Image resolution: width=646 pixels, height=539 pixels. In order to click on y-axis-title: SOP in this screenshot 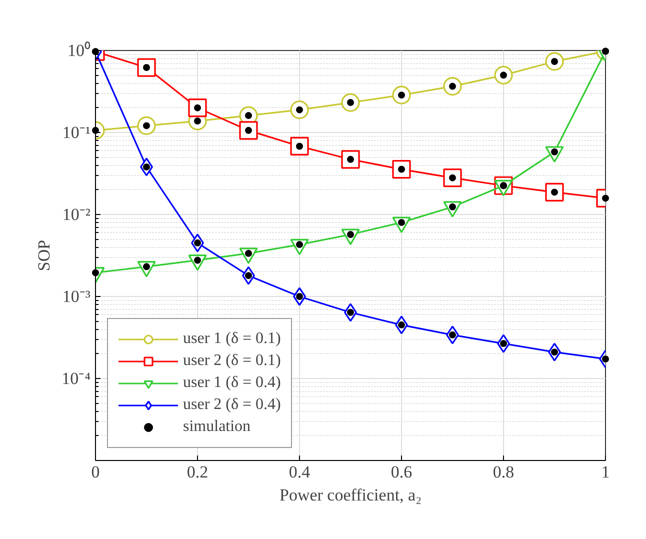, I will do `click(44, 256)`.